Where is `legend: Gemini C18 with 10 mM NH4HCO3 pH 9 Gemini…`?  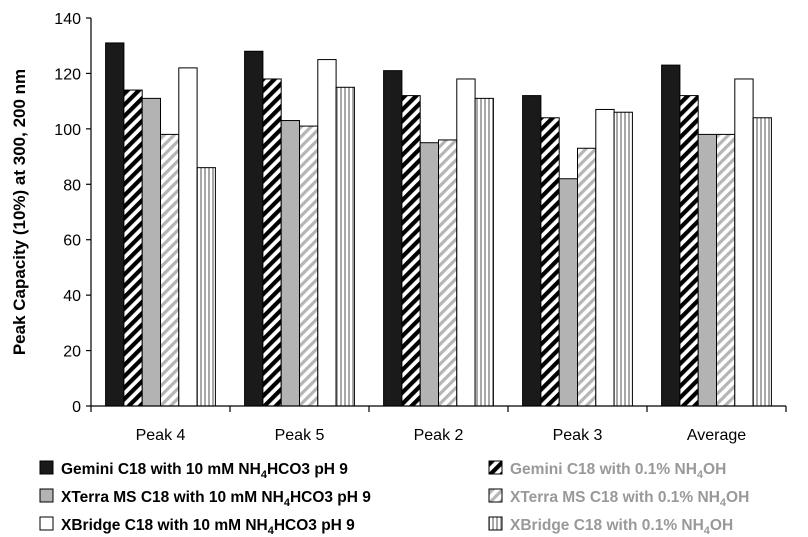 legend: Gemini C18 with 10 mM NH4HCO3 pH 9 Gemini… is located at coordinates (394, 498).